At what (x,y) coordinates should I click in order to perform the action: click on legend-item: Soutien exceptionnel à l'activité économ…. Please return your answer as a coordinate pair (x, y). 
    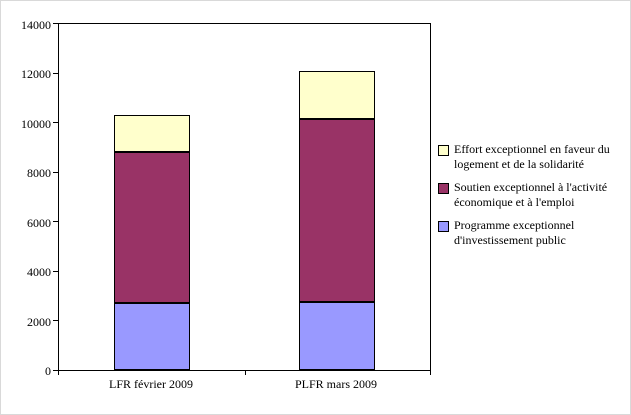
    Looking at the image, I should click on (534, 195).